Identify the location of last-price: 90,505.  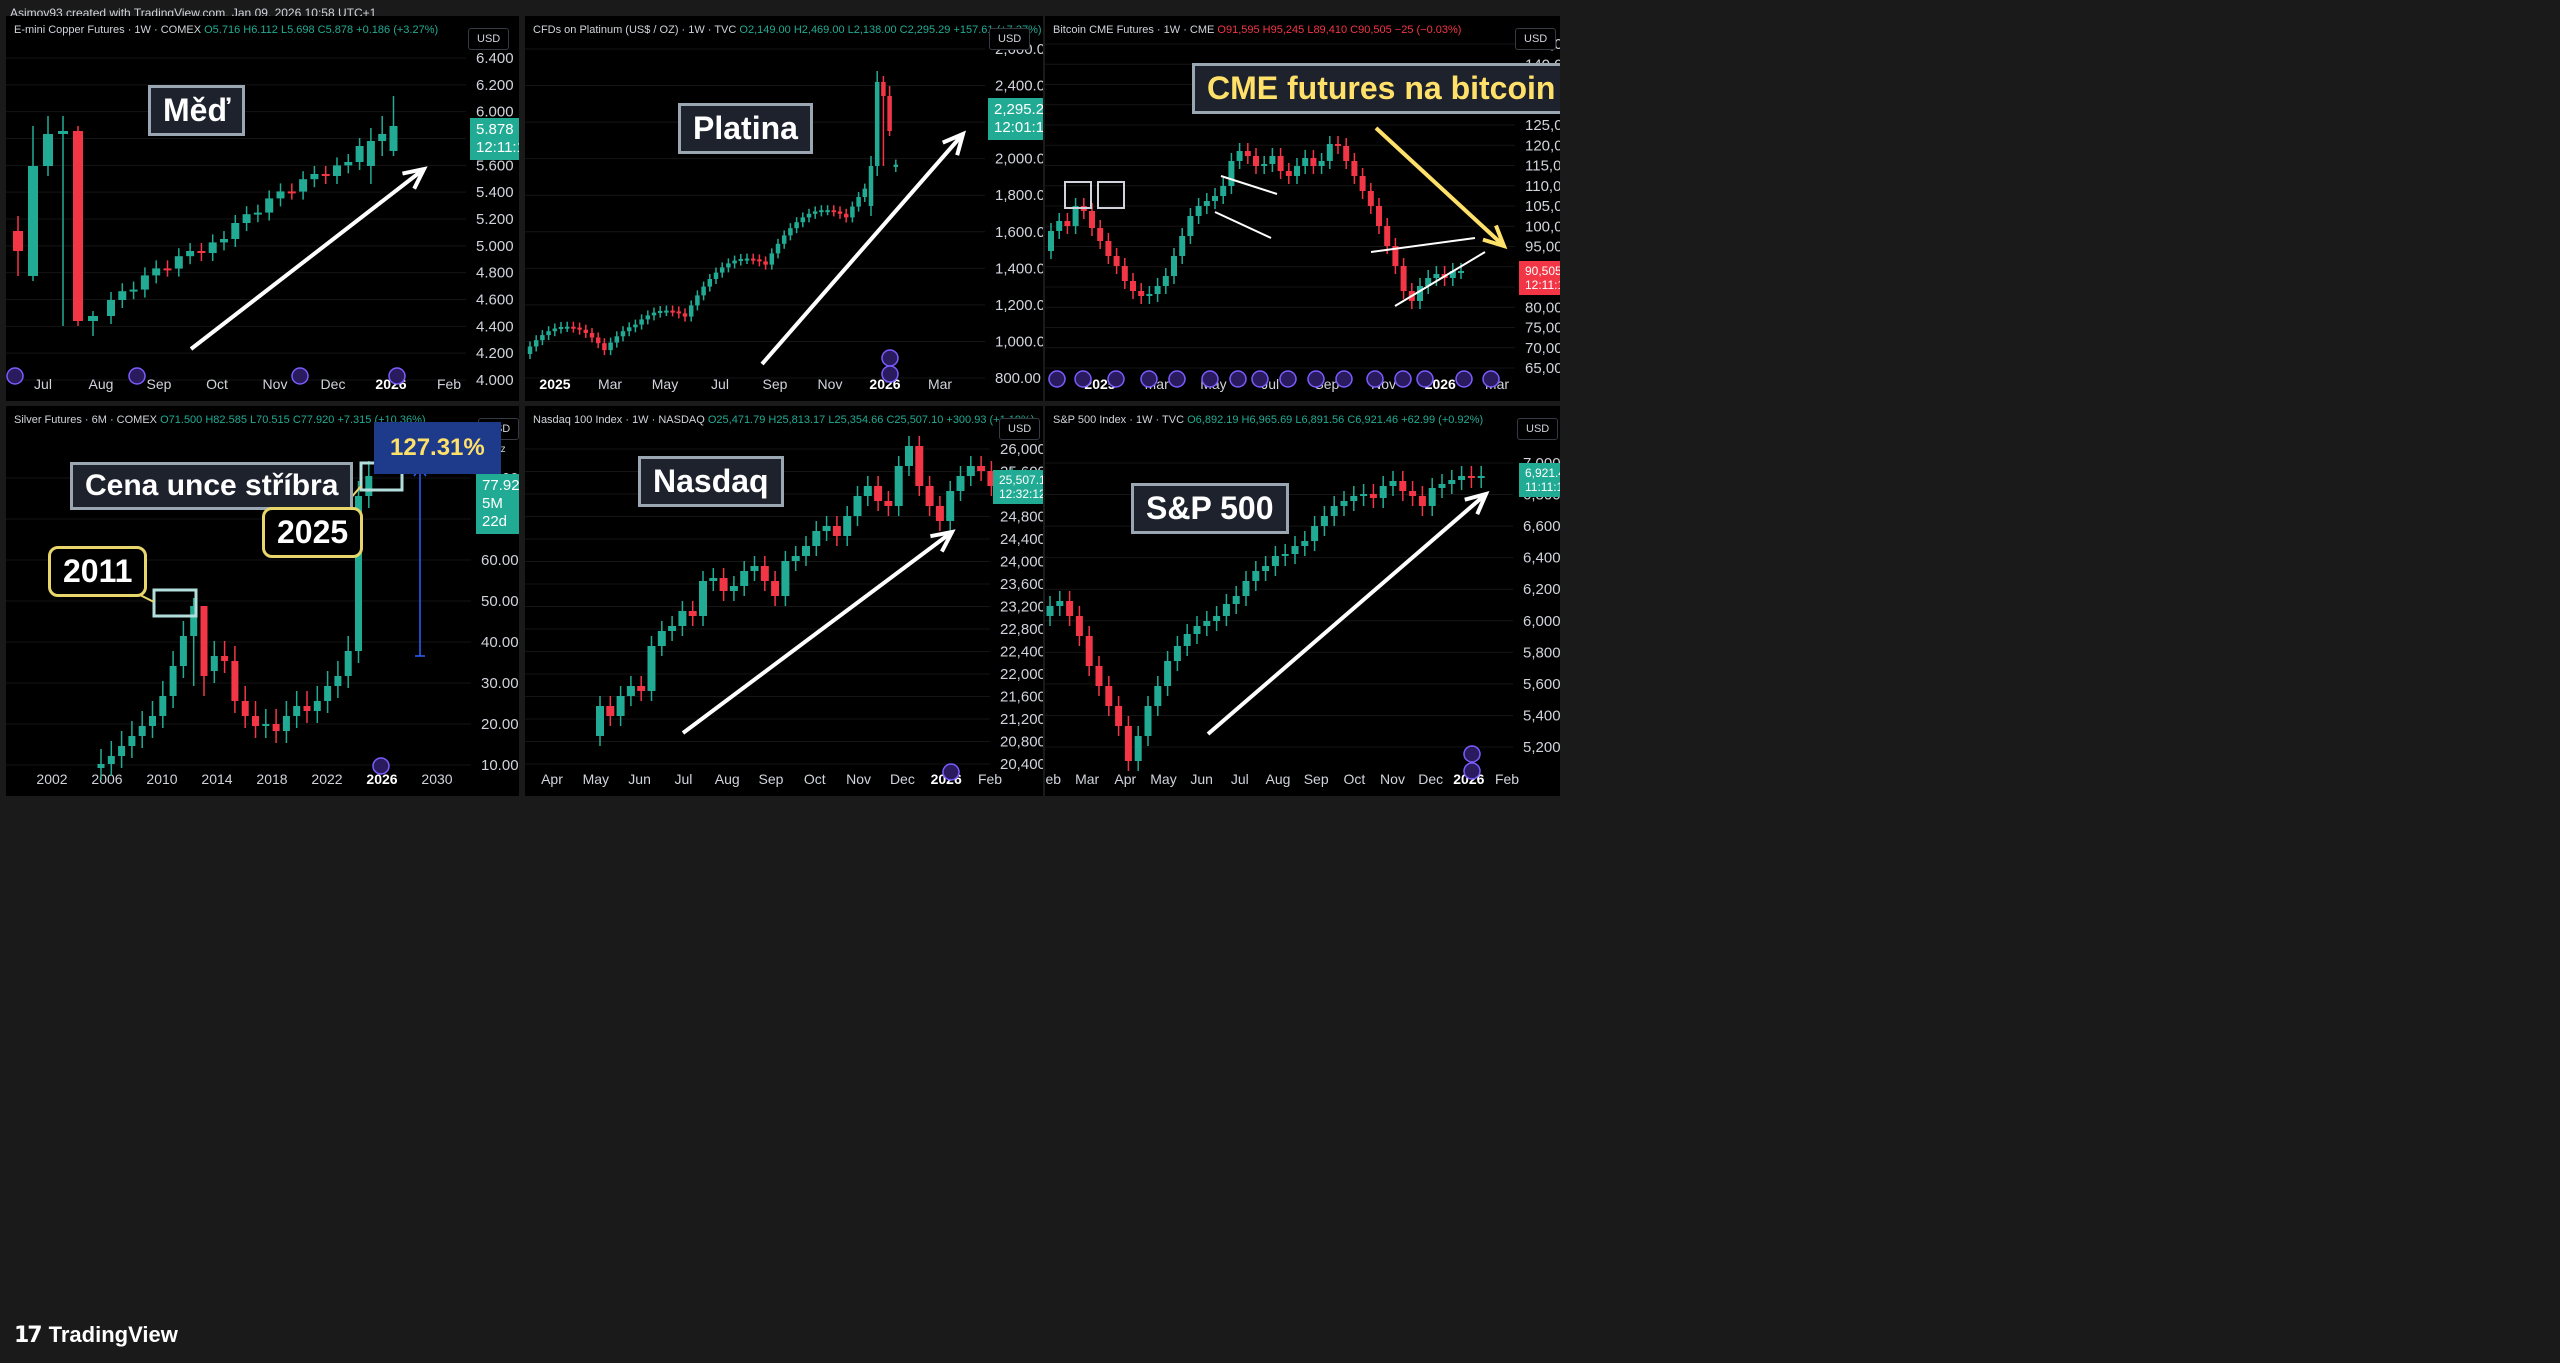
(1542, 271).